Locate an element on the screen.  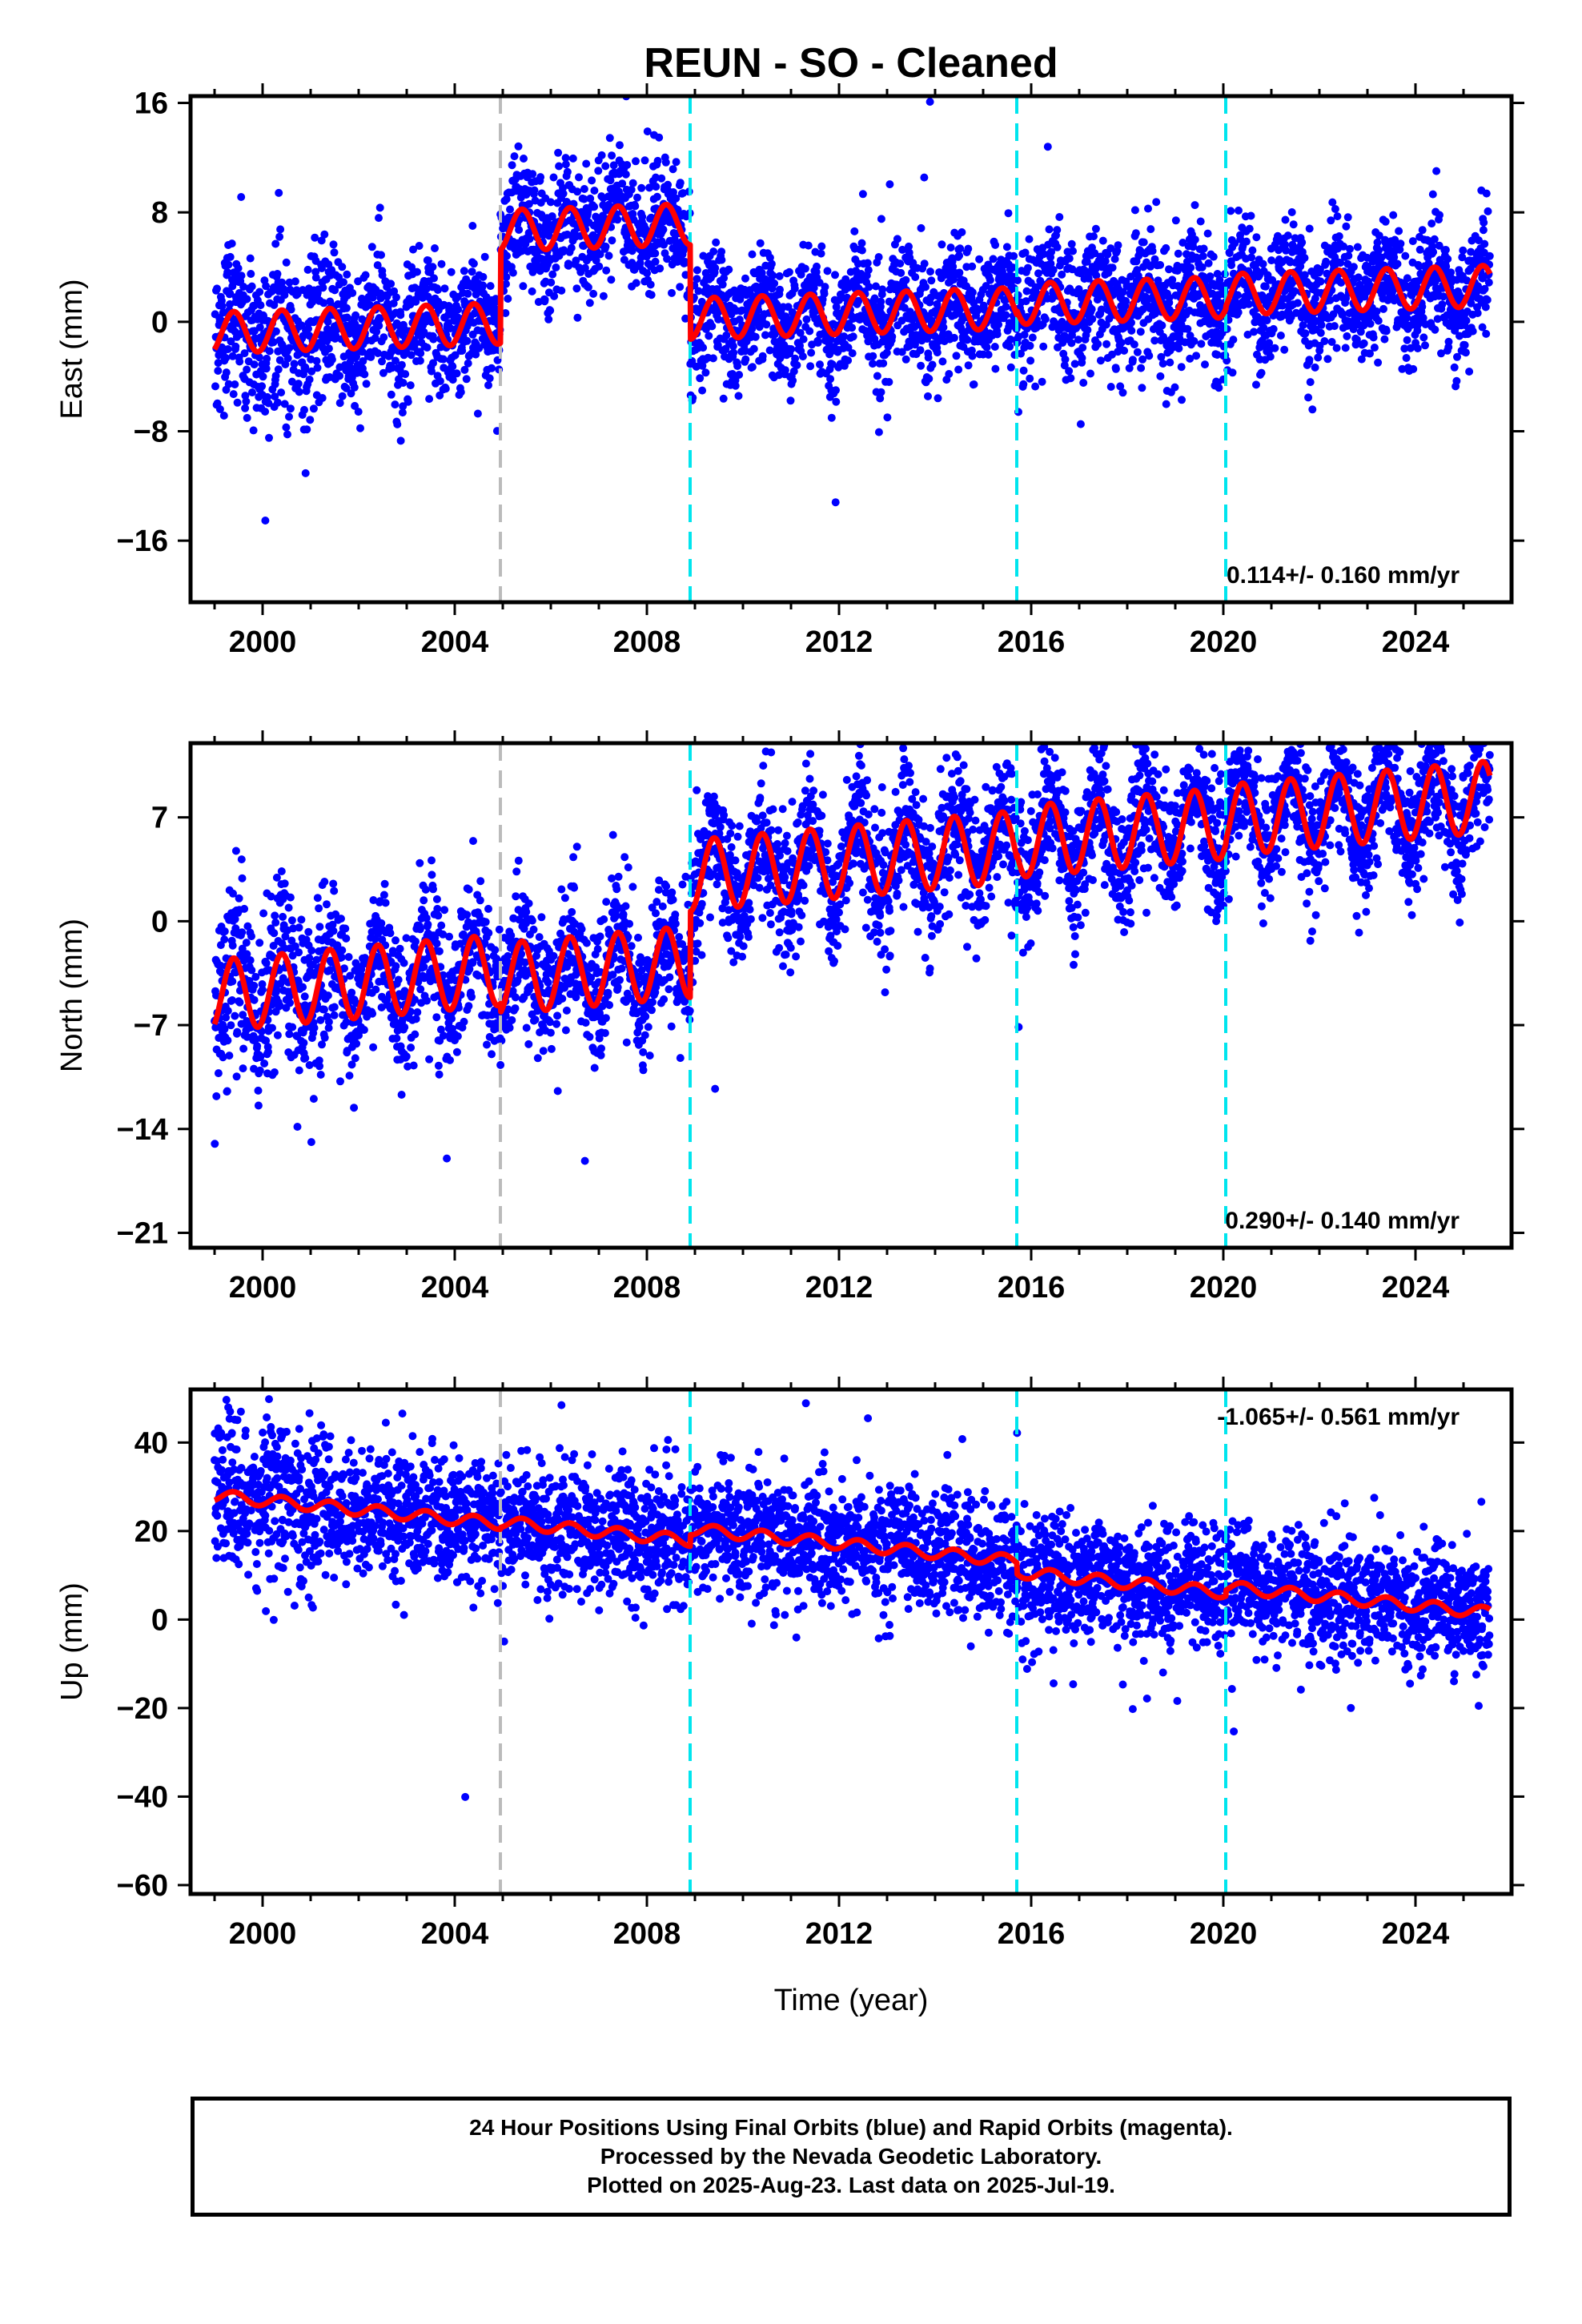
y-tick-label: −14 is located at coordinates (142, 1130).